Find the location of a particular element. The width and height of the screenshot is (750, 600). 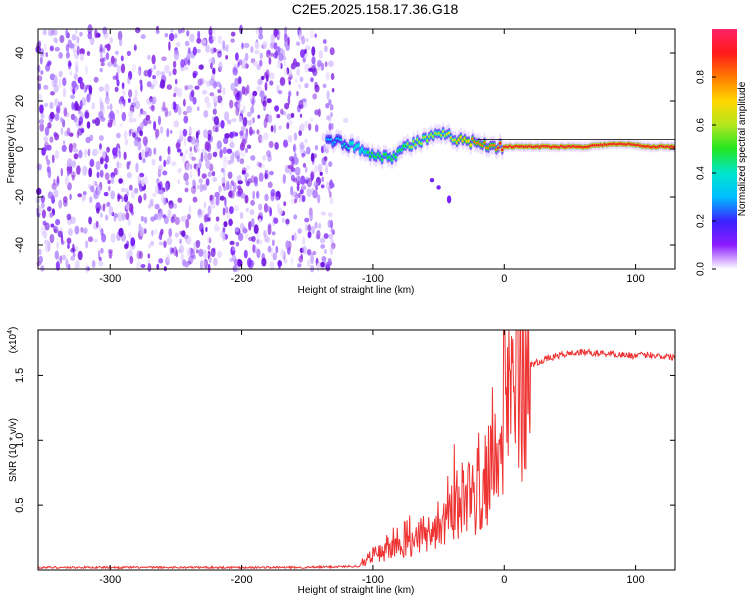

x-tick-label: -300 is located at coordinates (110, 279).